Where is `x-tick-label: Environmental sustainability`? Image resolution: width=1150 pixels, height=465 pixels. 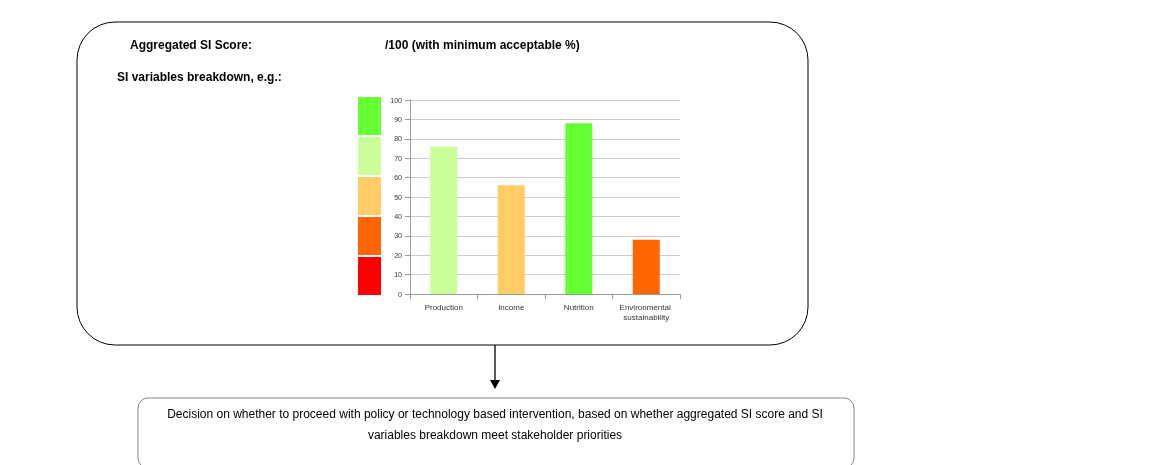 x-tick-label: Environmental sustainability is located at coordinates (646, 312).